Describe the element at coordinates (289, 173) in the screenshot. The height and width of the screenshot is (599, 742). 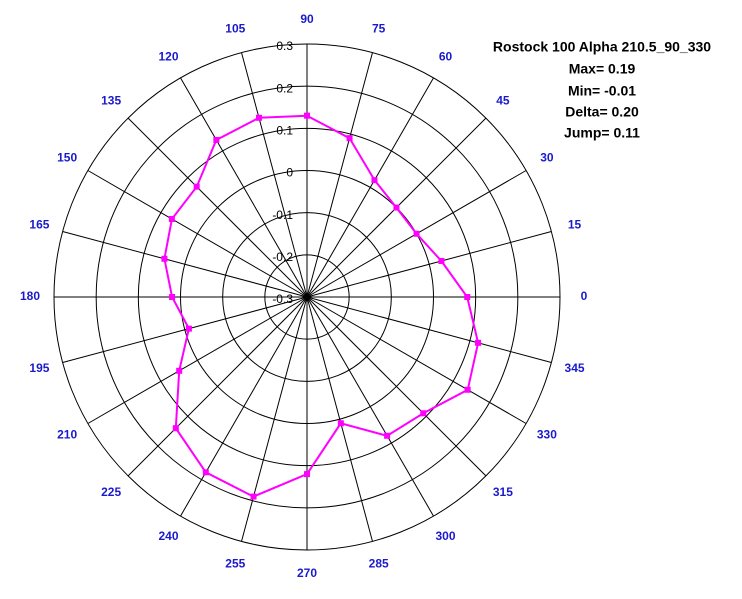
I see `r-tick-label: 0` at that location.